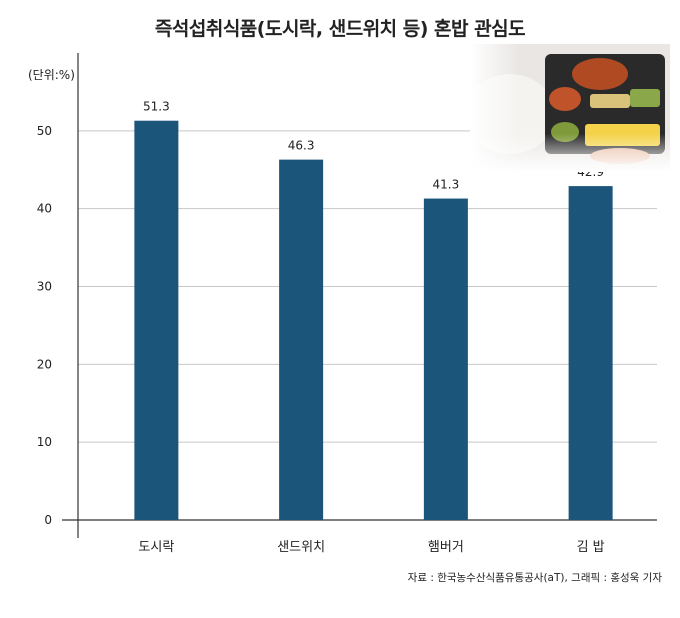 This screenshot has height=618, width=680. I want to click on y-tick-label: 20, so click(44, 364).